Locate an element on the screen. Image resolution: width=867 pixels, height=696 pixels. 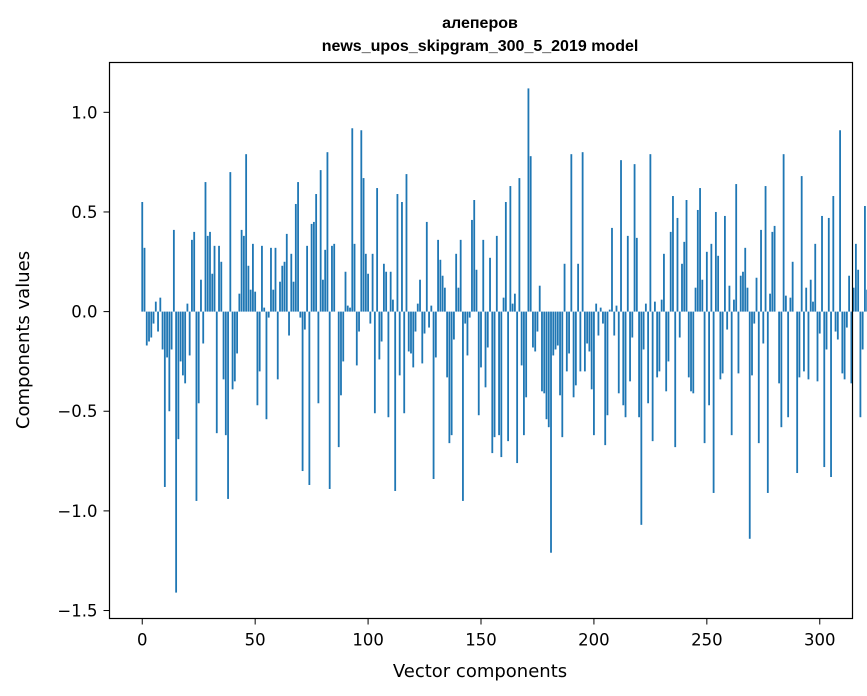
x-tick-label: 100 is located at coordinates (368, 640).